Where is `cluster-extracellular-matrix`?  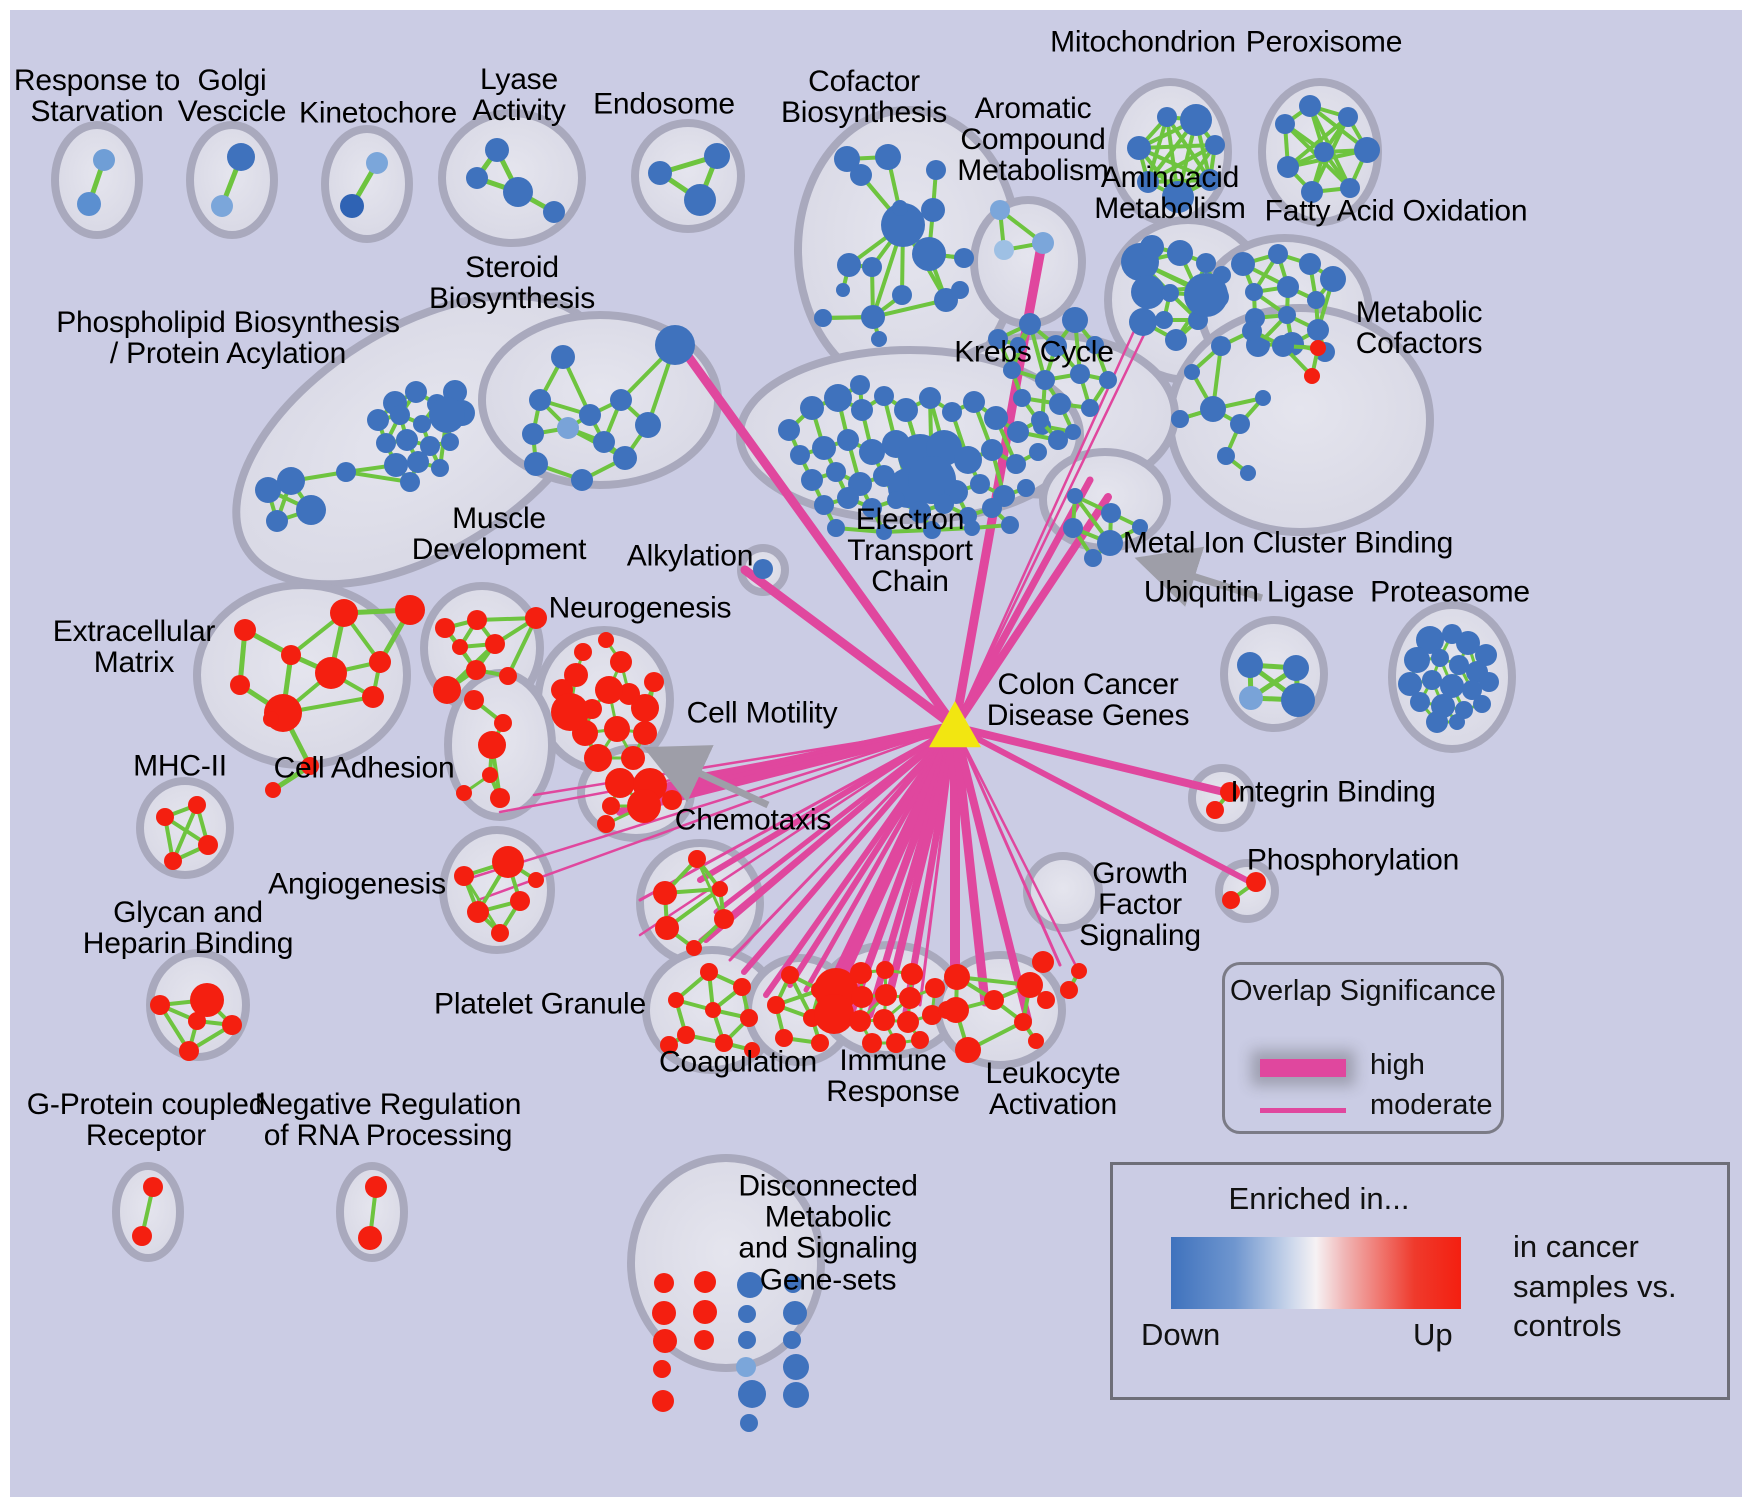 cluster-extracellular-matrix is located at coordinates (327, 696).